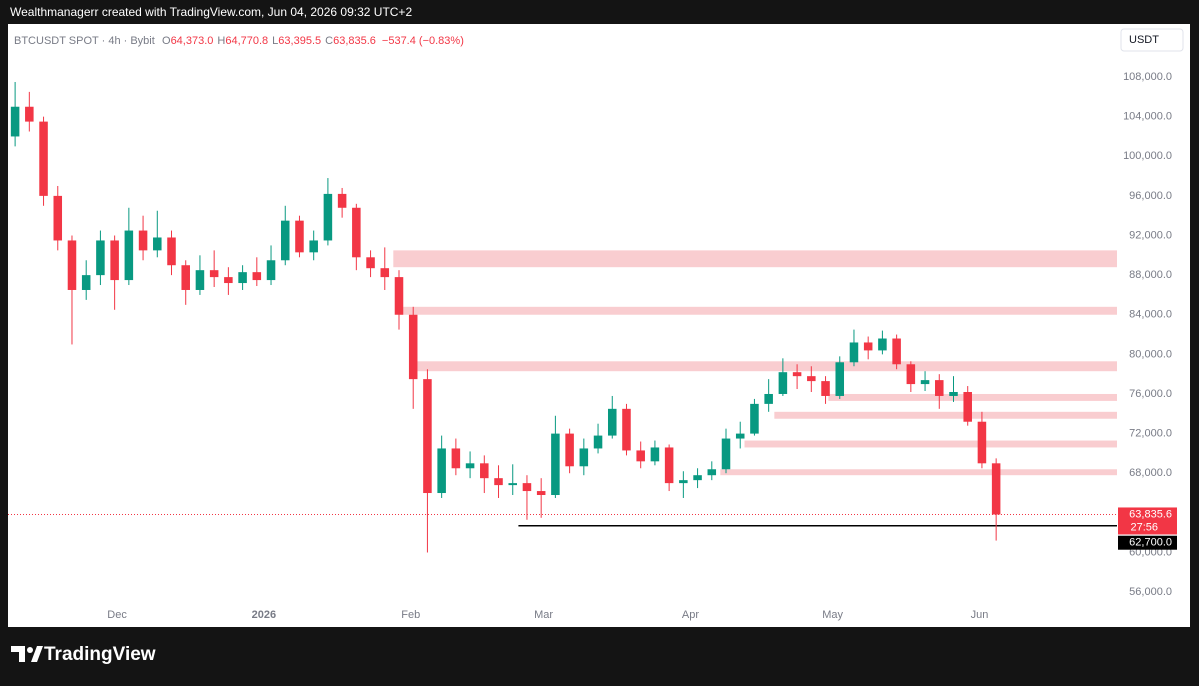  What do you see at coordinates (1150, 592) in the screenshot?
I see `y-tick-label: 56,000.0` at bounding box center [1150, 592].